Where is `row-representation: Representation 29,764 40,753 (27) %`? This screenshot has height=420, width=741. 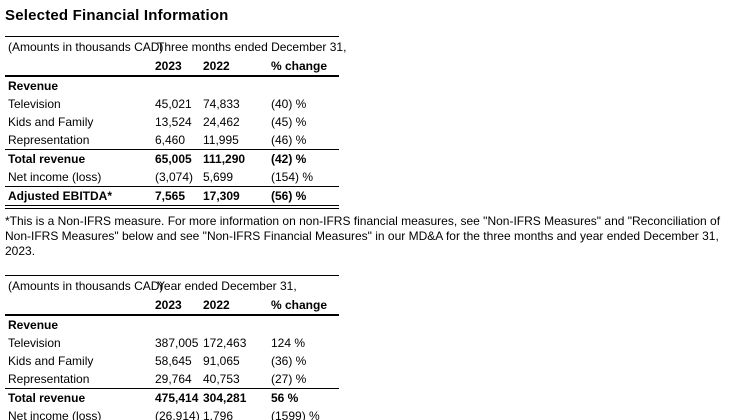 row-representation: Representation 29,764 40,753 (27) % is located at coordinates (172, 379).